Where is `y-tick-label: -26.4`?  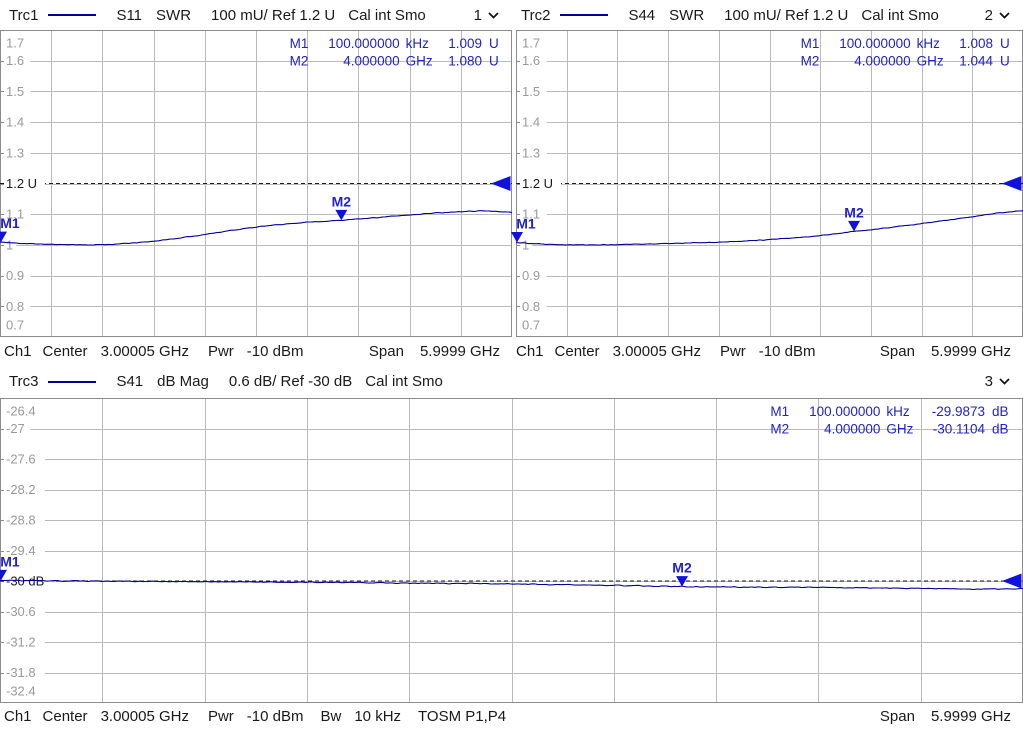 y-tick-label: -26.4 is located at coordinates (21, 411).